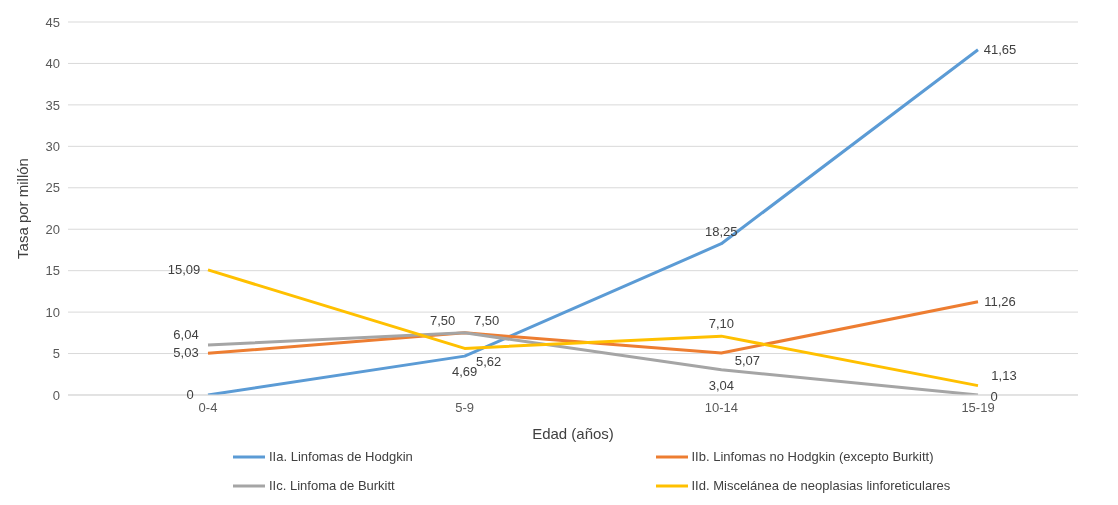 The height and width of the screenshot is (505, 1118). Describe the element at coordinates (52, 229) in the screenshot. I see `y-tick-label: 20` at that location.